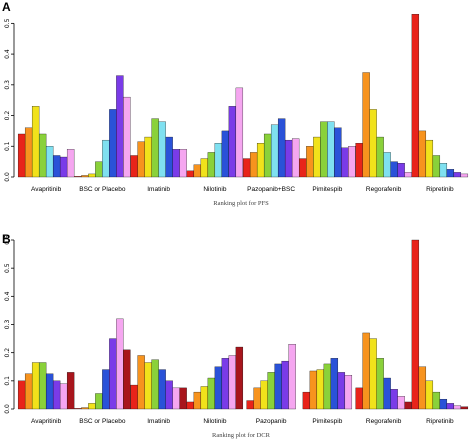 The height and width of the screenshot is (448, 474). Describe the element at coordinates (271, 189) in the screenshot. I see `category-label: Pazopanib+BSC` at that location.